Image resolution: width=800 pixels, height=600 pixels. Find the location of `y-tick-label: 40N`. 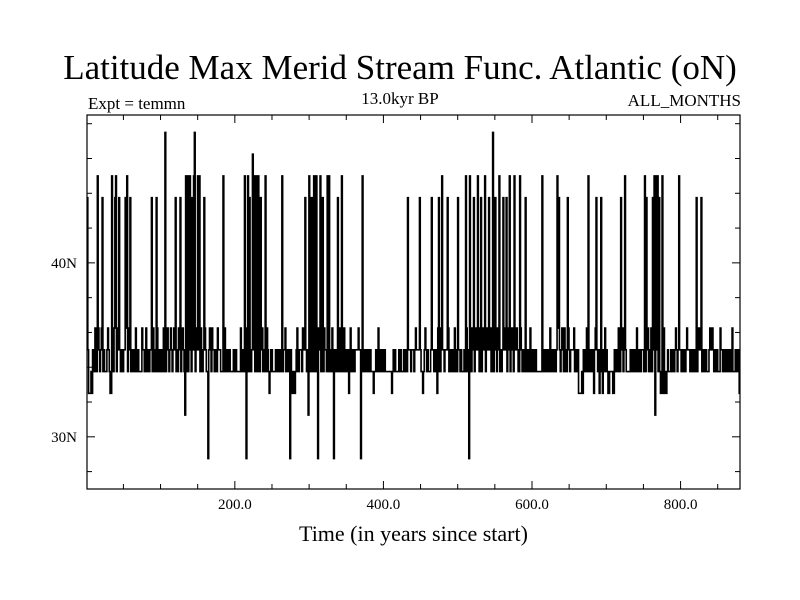

y-tick-label: 40N is located at coordinates (64, 264).